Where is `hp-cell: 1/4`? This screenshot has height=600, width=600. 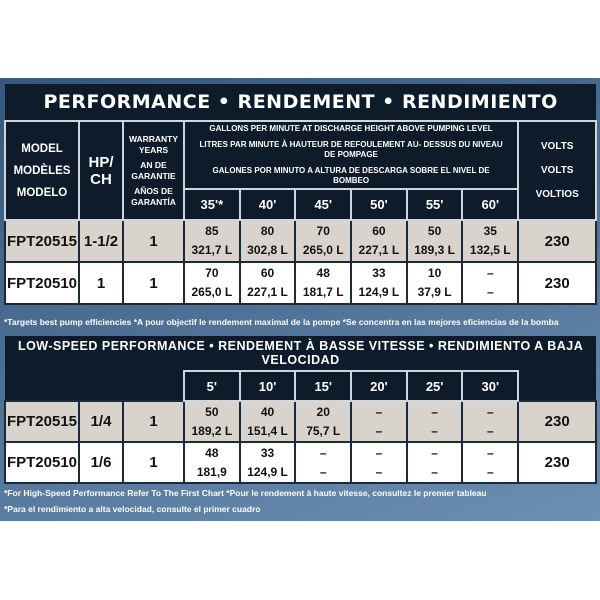
hp-cell: 1/4 is located at coordinates (101, 421).